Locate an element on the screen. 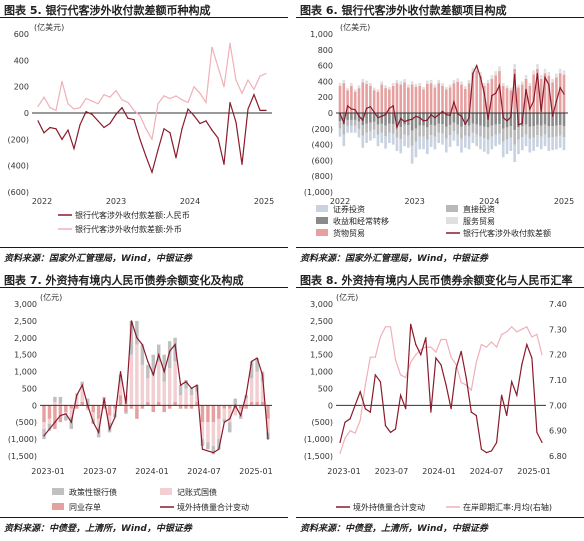 The image size is (584, 541). balance-line is located at coordinates (452, 96).